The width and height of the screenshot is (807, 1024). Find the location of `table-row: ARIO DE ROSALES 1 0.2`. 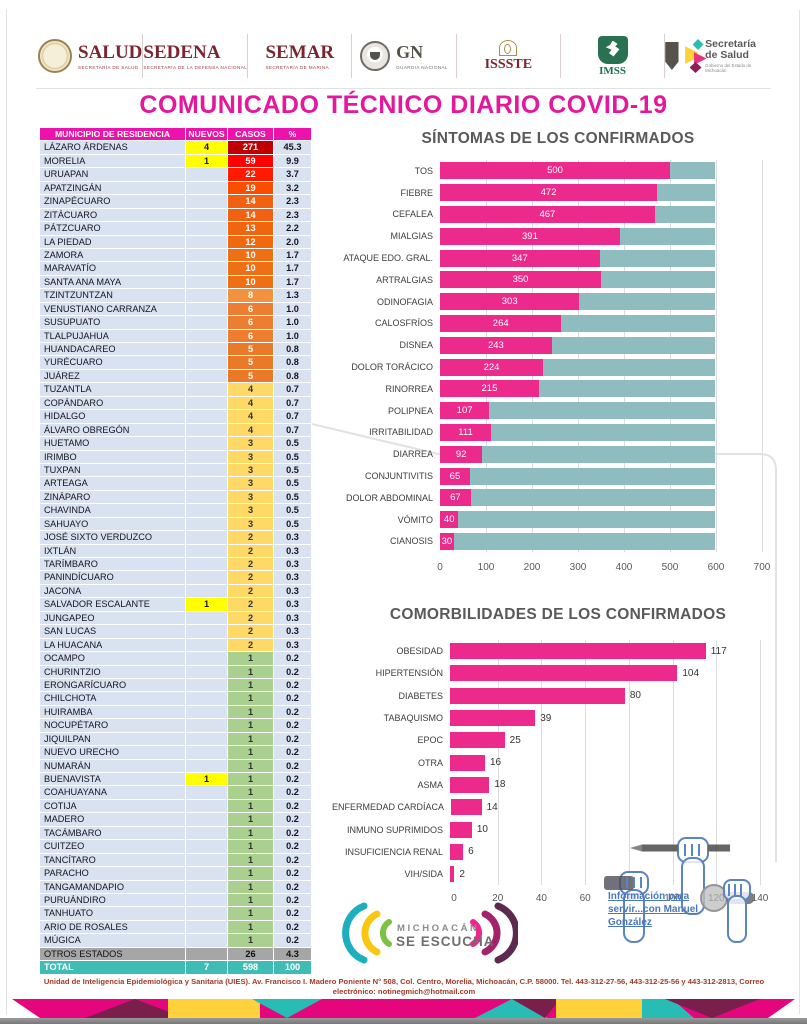

table-row: ARIO DE ROSALES 1 0.2 is located at coordinates (176, 927).